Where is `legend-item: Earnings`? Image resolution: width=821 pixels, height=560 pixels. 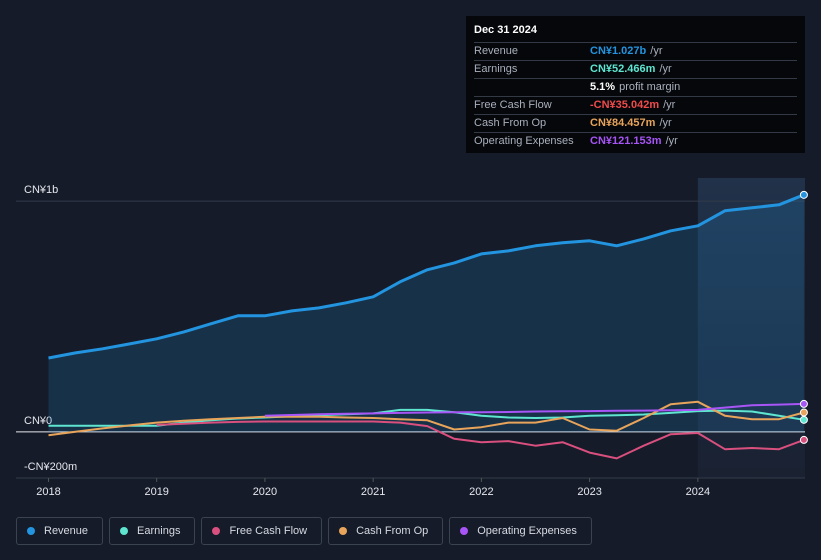
legend-item: Earnings is located at coordinates (152, 531).